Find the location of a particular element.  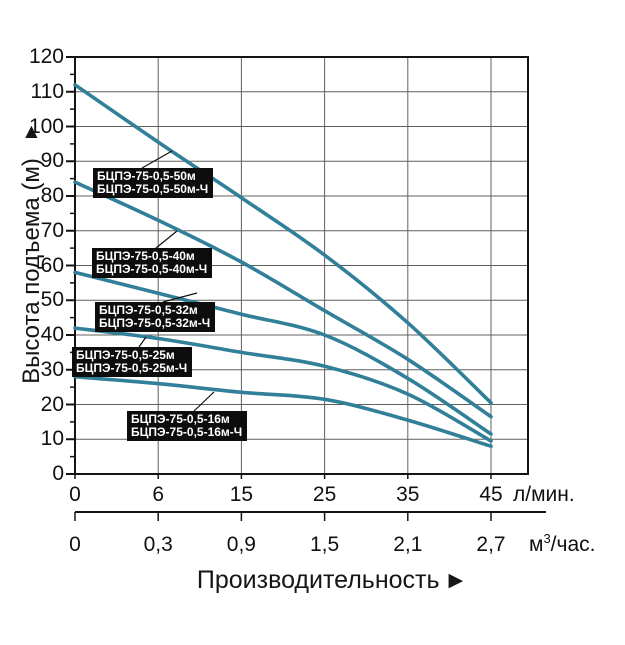

y-tick-label: 70 is located at coordinates (52, 230).